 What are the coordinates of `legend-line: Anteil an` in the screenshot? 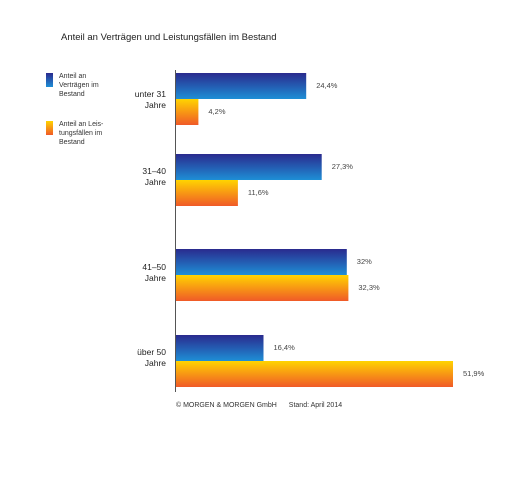 It's located at (73, 76).